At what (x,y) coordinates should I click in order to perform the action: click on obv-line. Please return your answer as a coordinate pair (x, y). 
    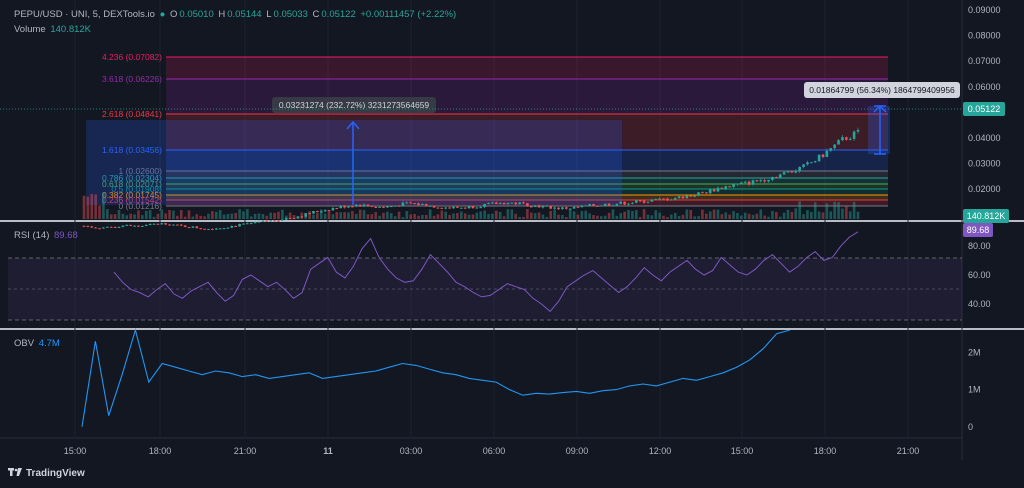
    Looking at the image, I should click on (436, 377).